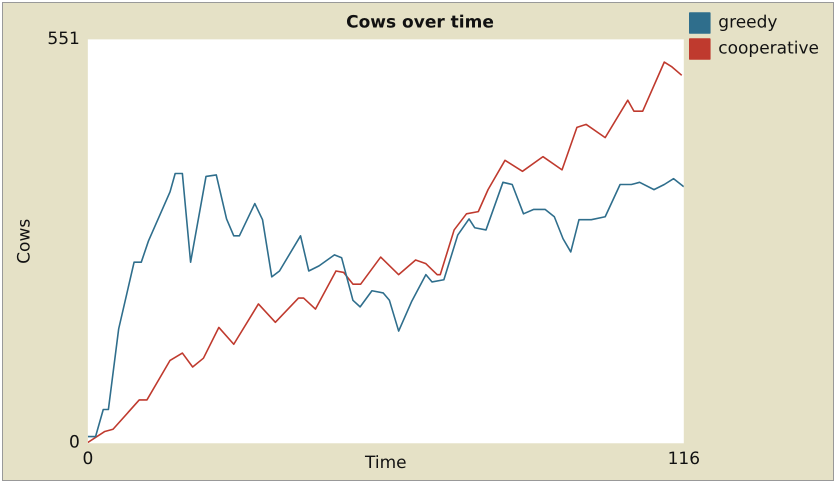 The width and height of the screenshot is (836, 483). What do you see at coordinates (63, 38) in the screenshot?
I see `y-tick-label: 551` at bounding box center [63, 38].